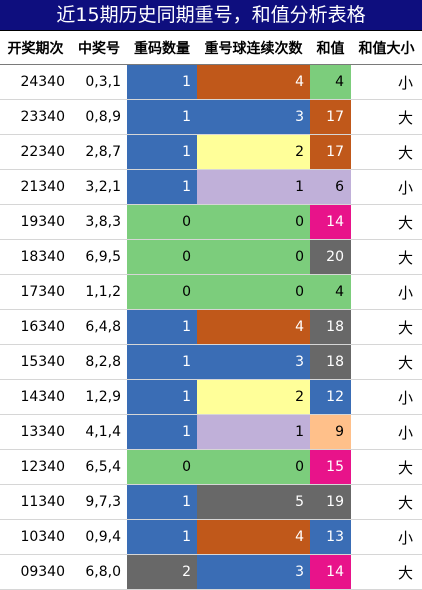 This screenshot has height=590, width=422. Describe the element at coordinates (35, 362) in the screenshot. I see `period-cell: 15340` at that location.